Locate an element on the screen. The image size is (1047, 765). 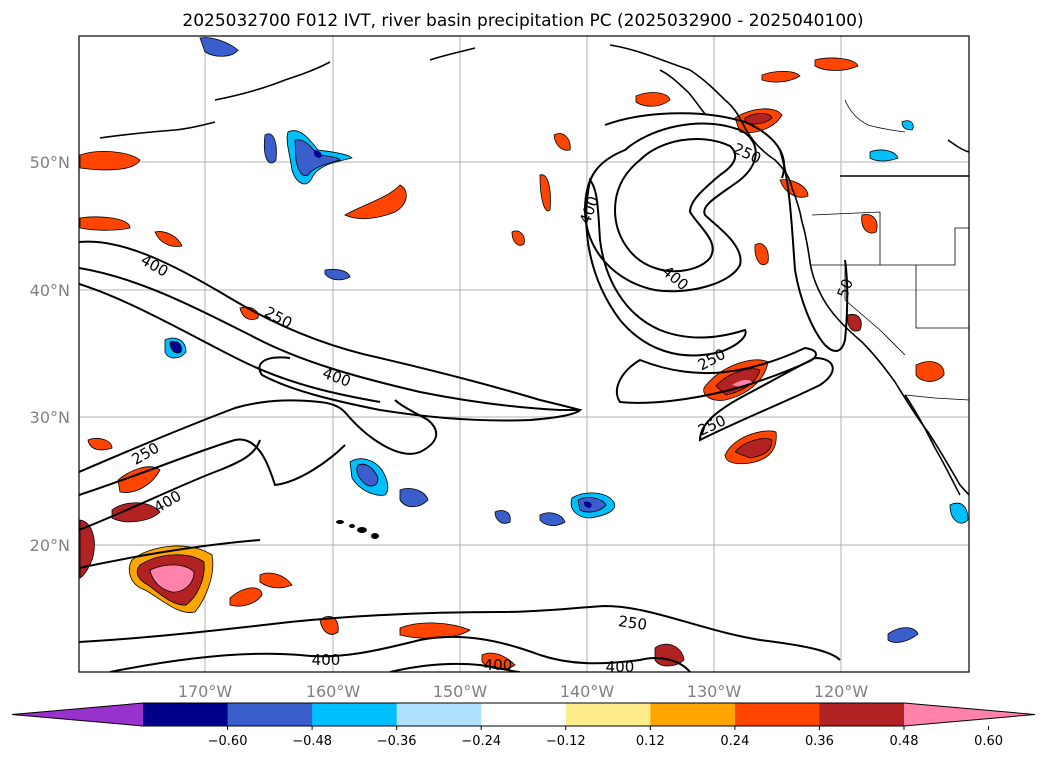
colorbar-outline is located at coordinates (523, 714).